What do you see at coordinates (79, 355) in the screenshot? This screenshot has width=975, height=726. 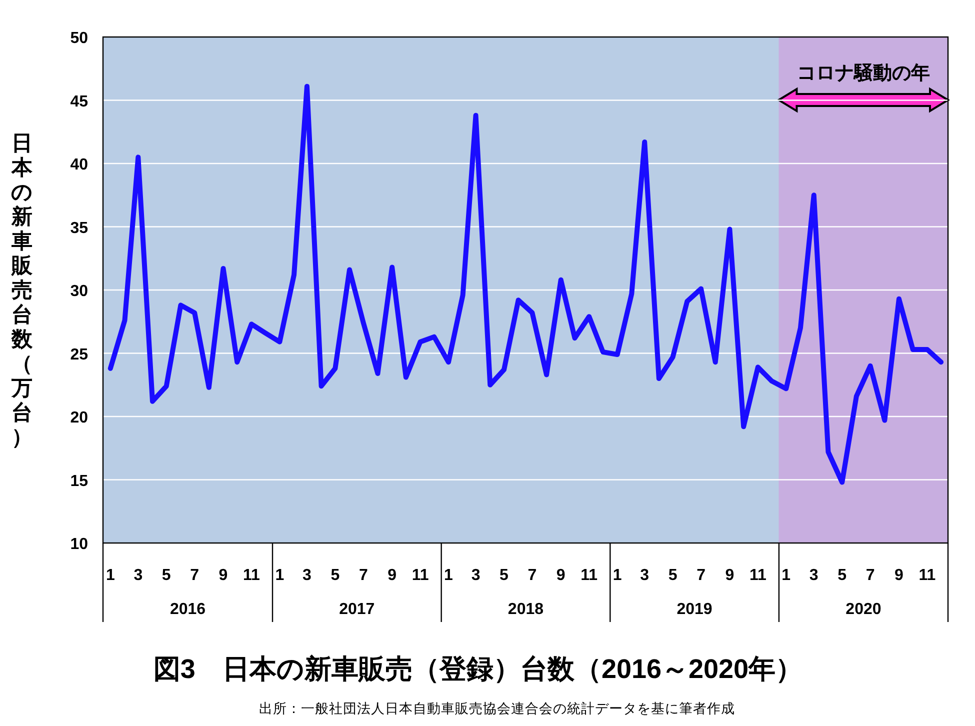 I see `y-tick-label: 25` at bounding box center [79, 355].